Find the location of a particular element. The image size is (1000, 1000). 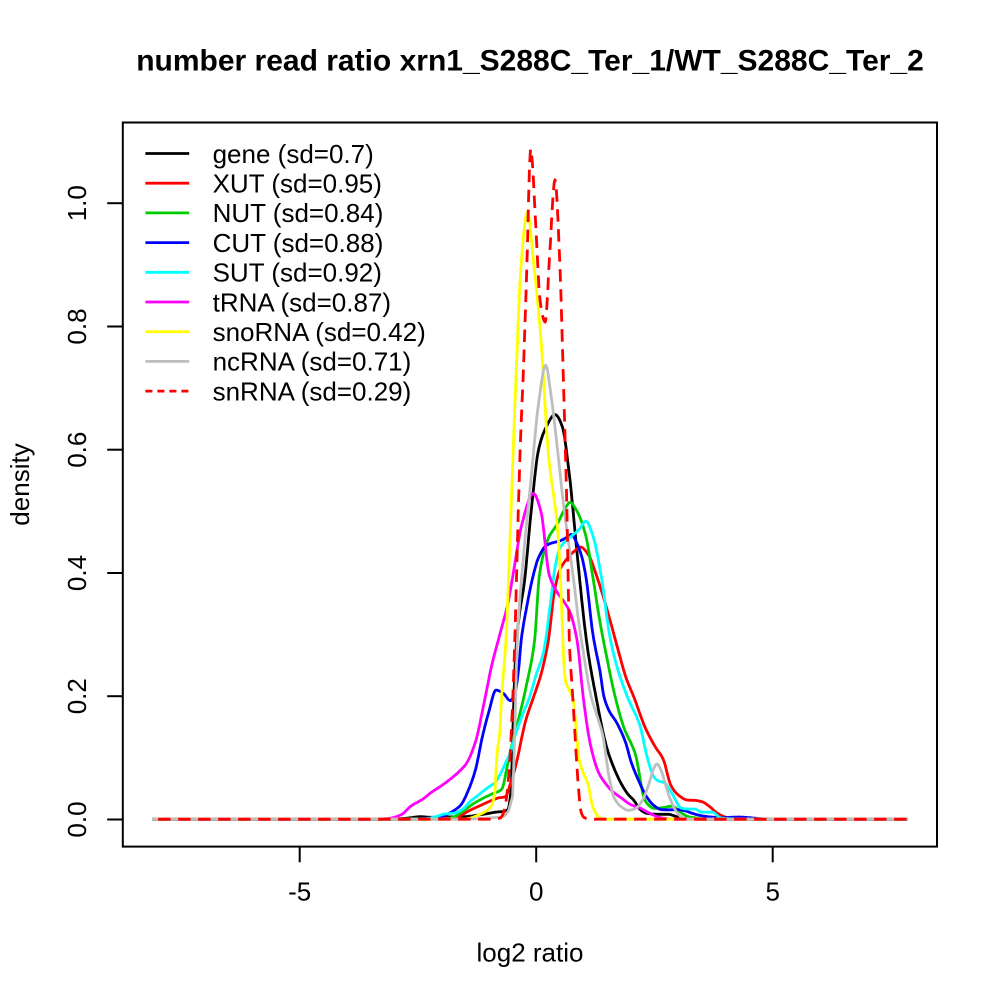

svg-text: gene (sd=0.7) is located at coordinates (293, 154).